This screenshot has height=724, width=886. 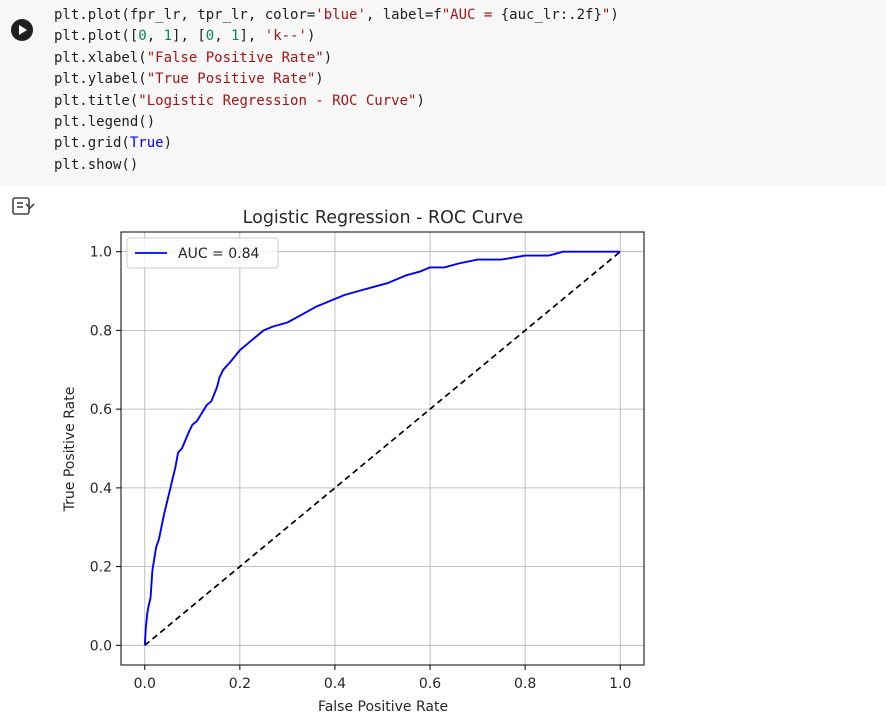 I want to click on code-line: plt.show(), so click(x=336, y=165).